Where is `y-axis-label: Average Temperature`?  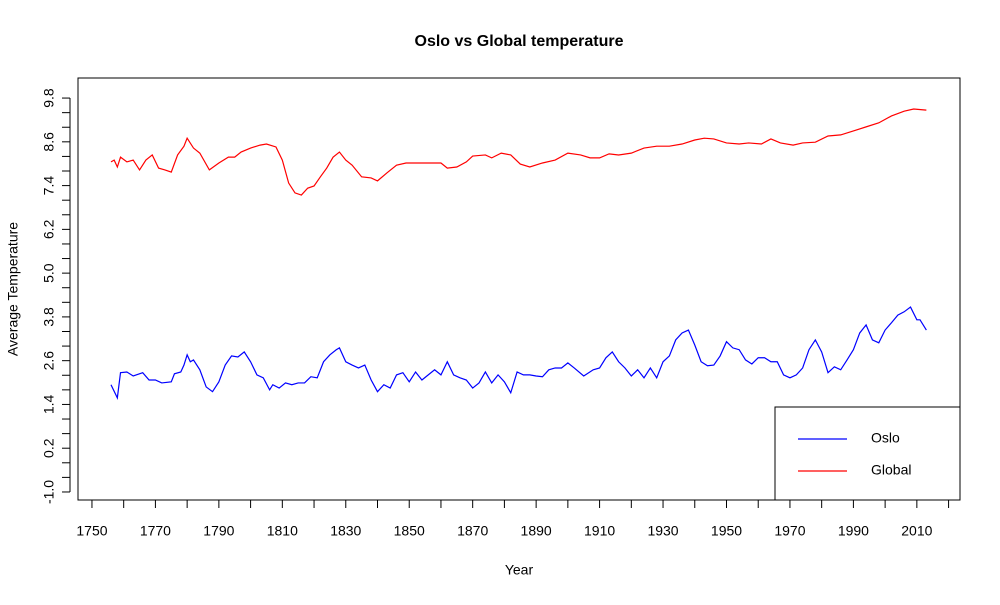 y-axis-label: Average Temperature is located at coordinates (13, 289).